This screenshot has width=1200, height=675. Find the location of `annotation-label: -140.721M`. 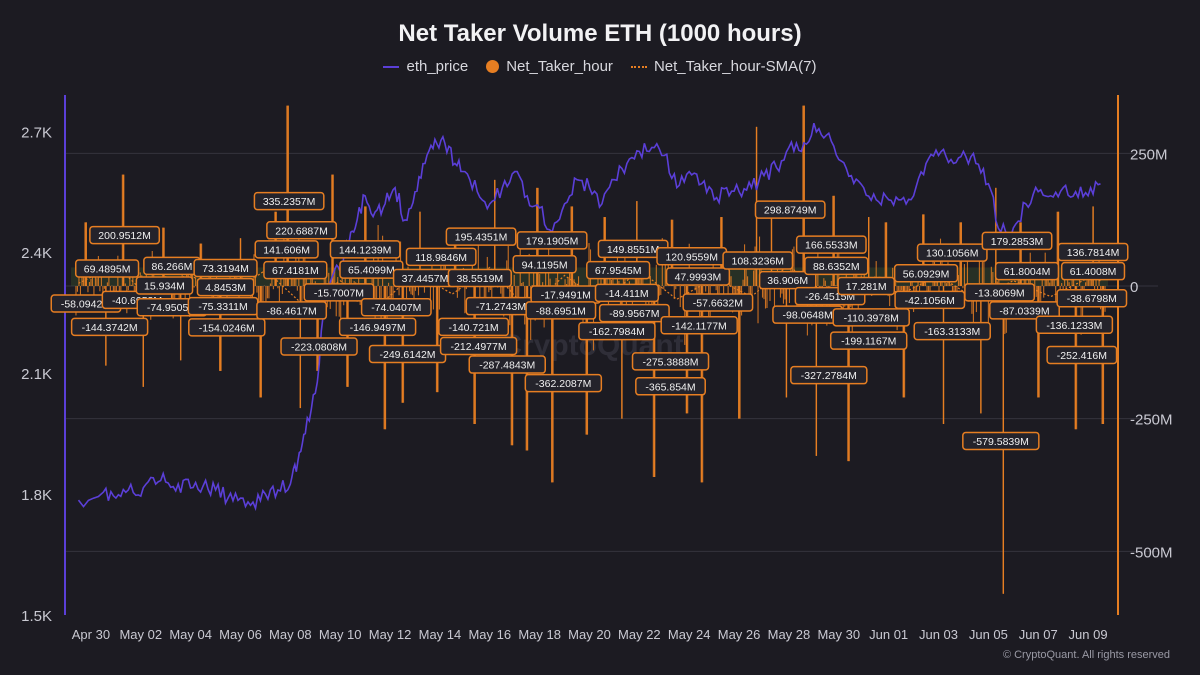

annotation-label: -140.721M is located at coordinates (474, 327).